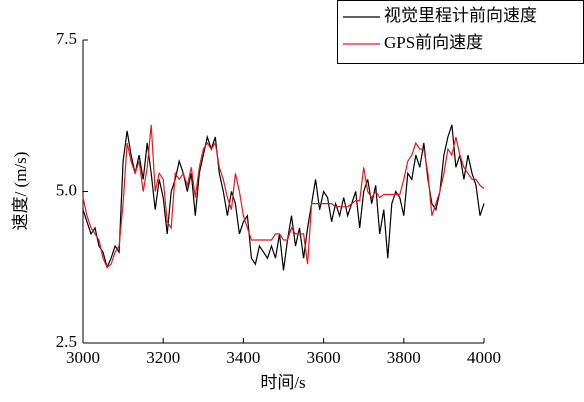 Image resolution: width=584 pixels, height=402 pixels. What do you see at coordinates (460, 15) in the screenshot?
I see `legend-label: 视觉里程计前向速度` at bounding box center [460, 15].